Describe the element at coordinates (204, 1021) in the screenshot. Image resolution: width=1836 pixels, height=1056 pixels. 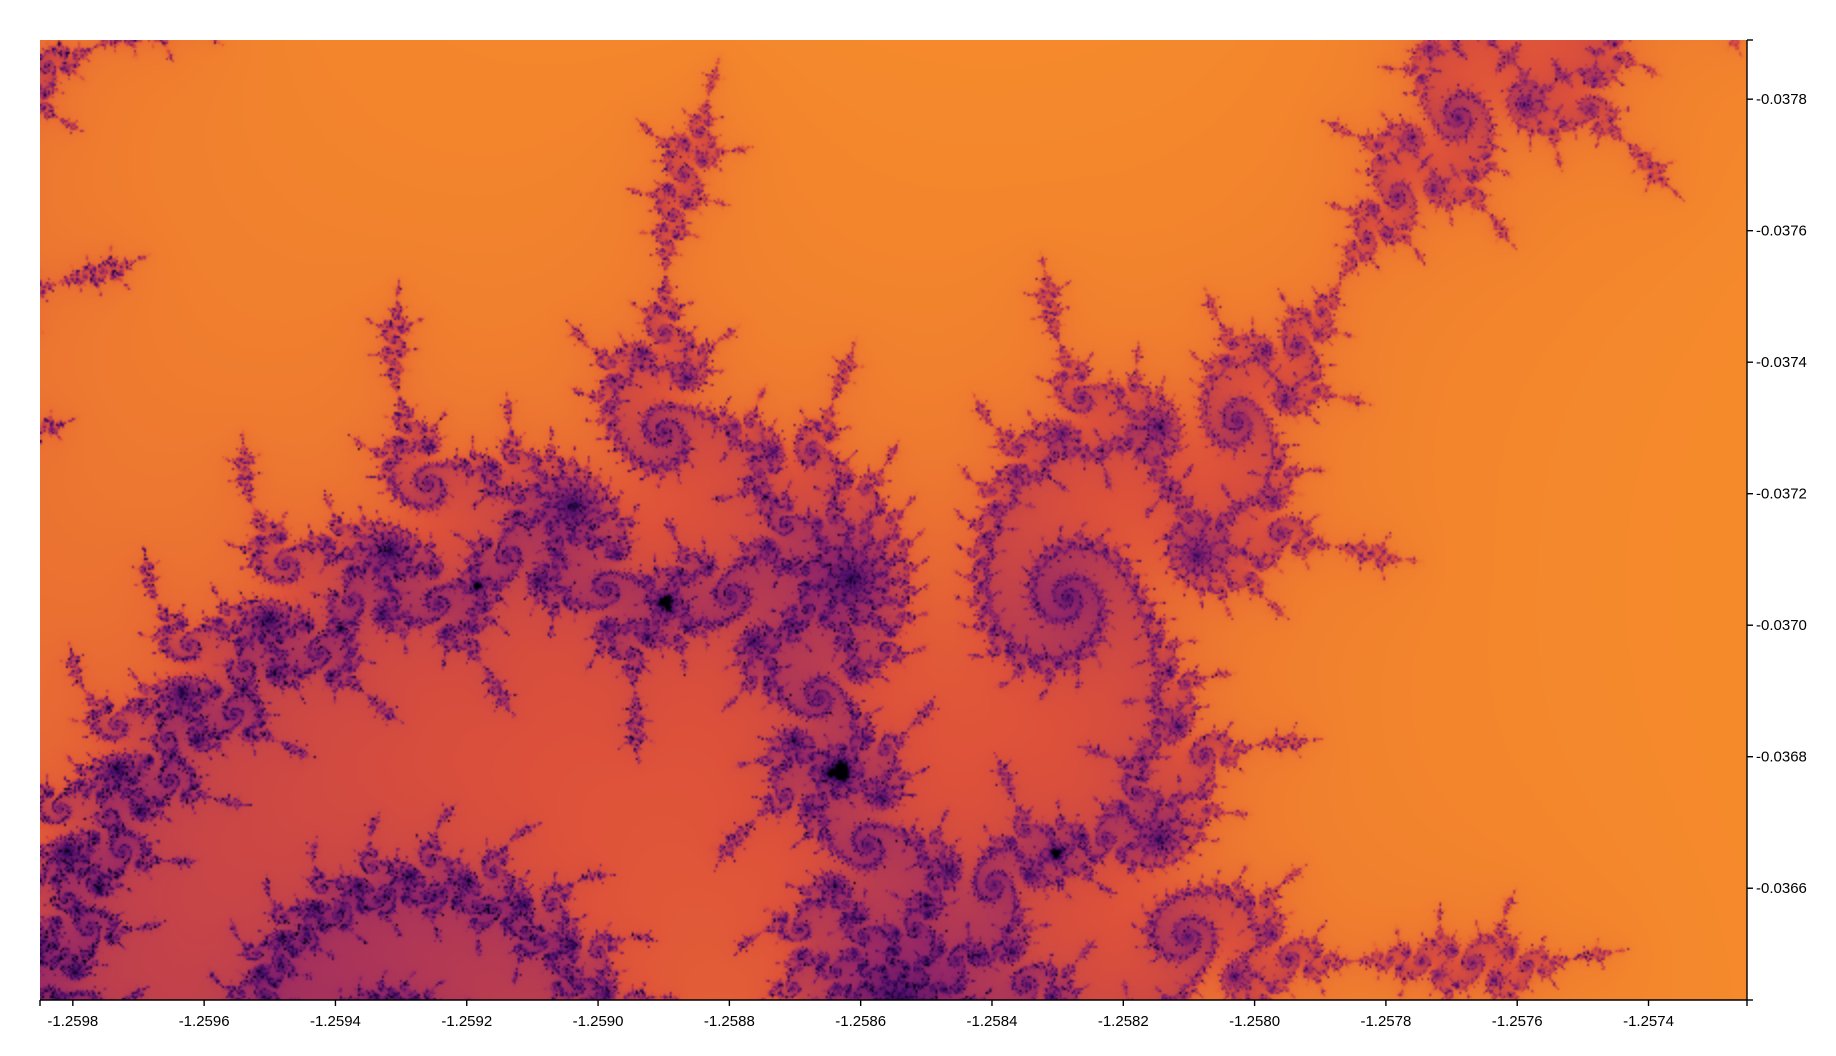
I see `x-tick-label: -1.2596` at that location.